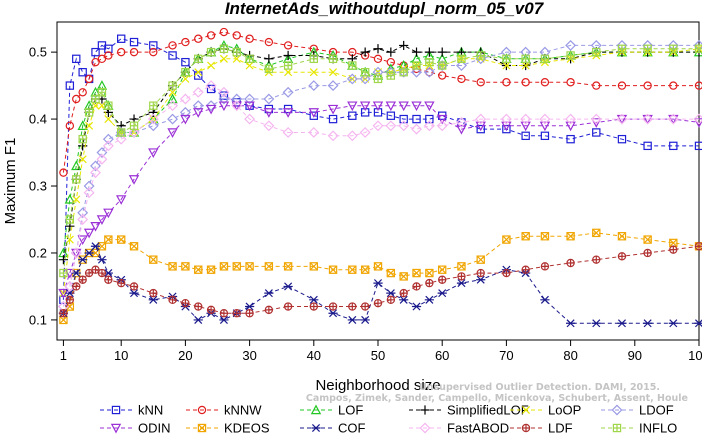 Image resolution: width=702 pixels, height=434 pixels. I want to click on x-tick-label: 40, so click(314, 355).